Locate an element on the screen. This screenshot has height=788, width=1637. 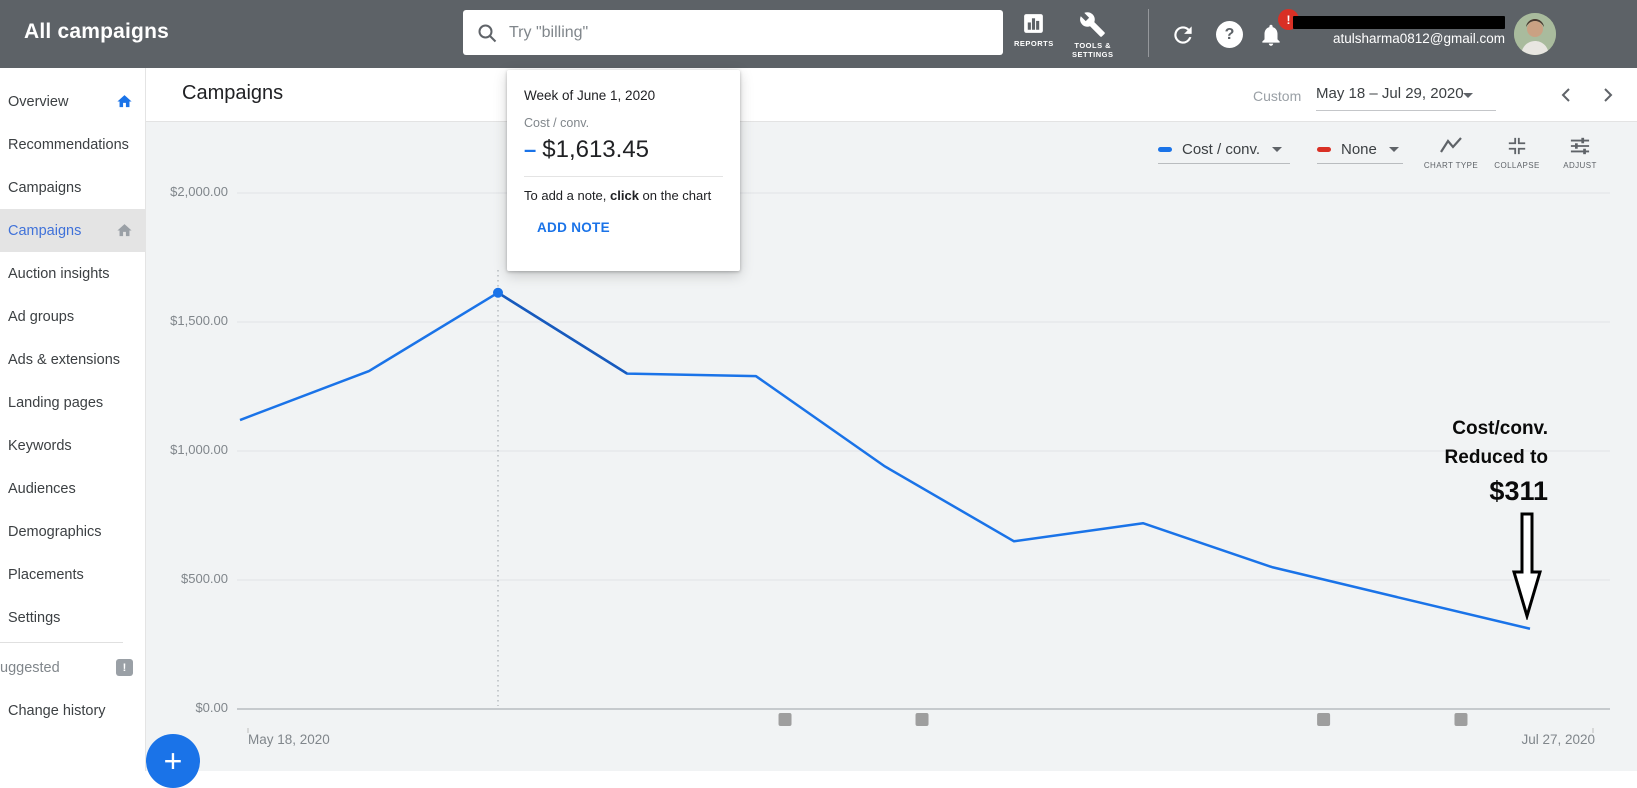
sidebar-item-placements: Placements is located at coordinates (72, 574).